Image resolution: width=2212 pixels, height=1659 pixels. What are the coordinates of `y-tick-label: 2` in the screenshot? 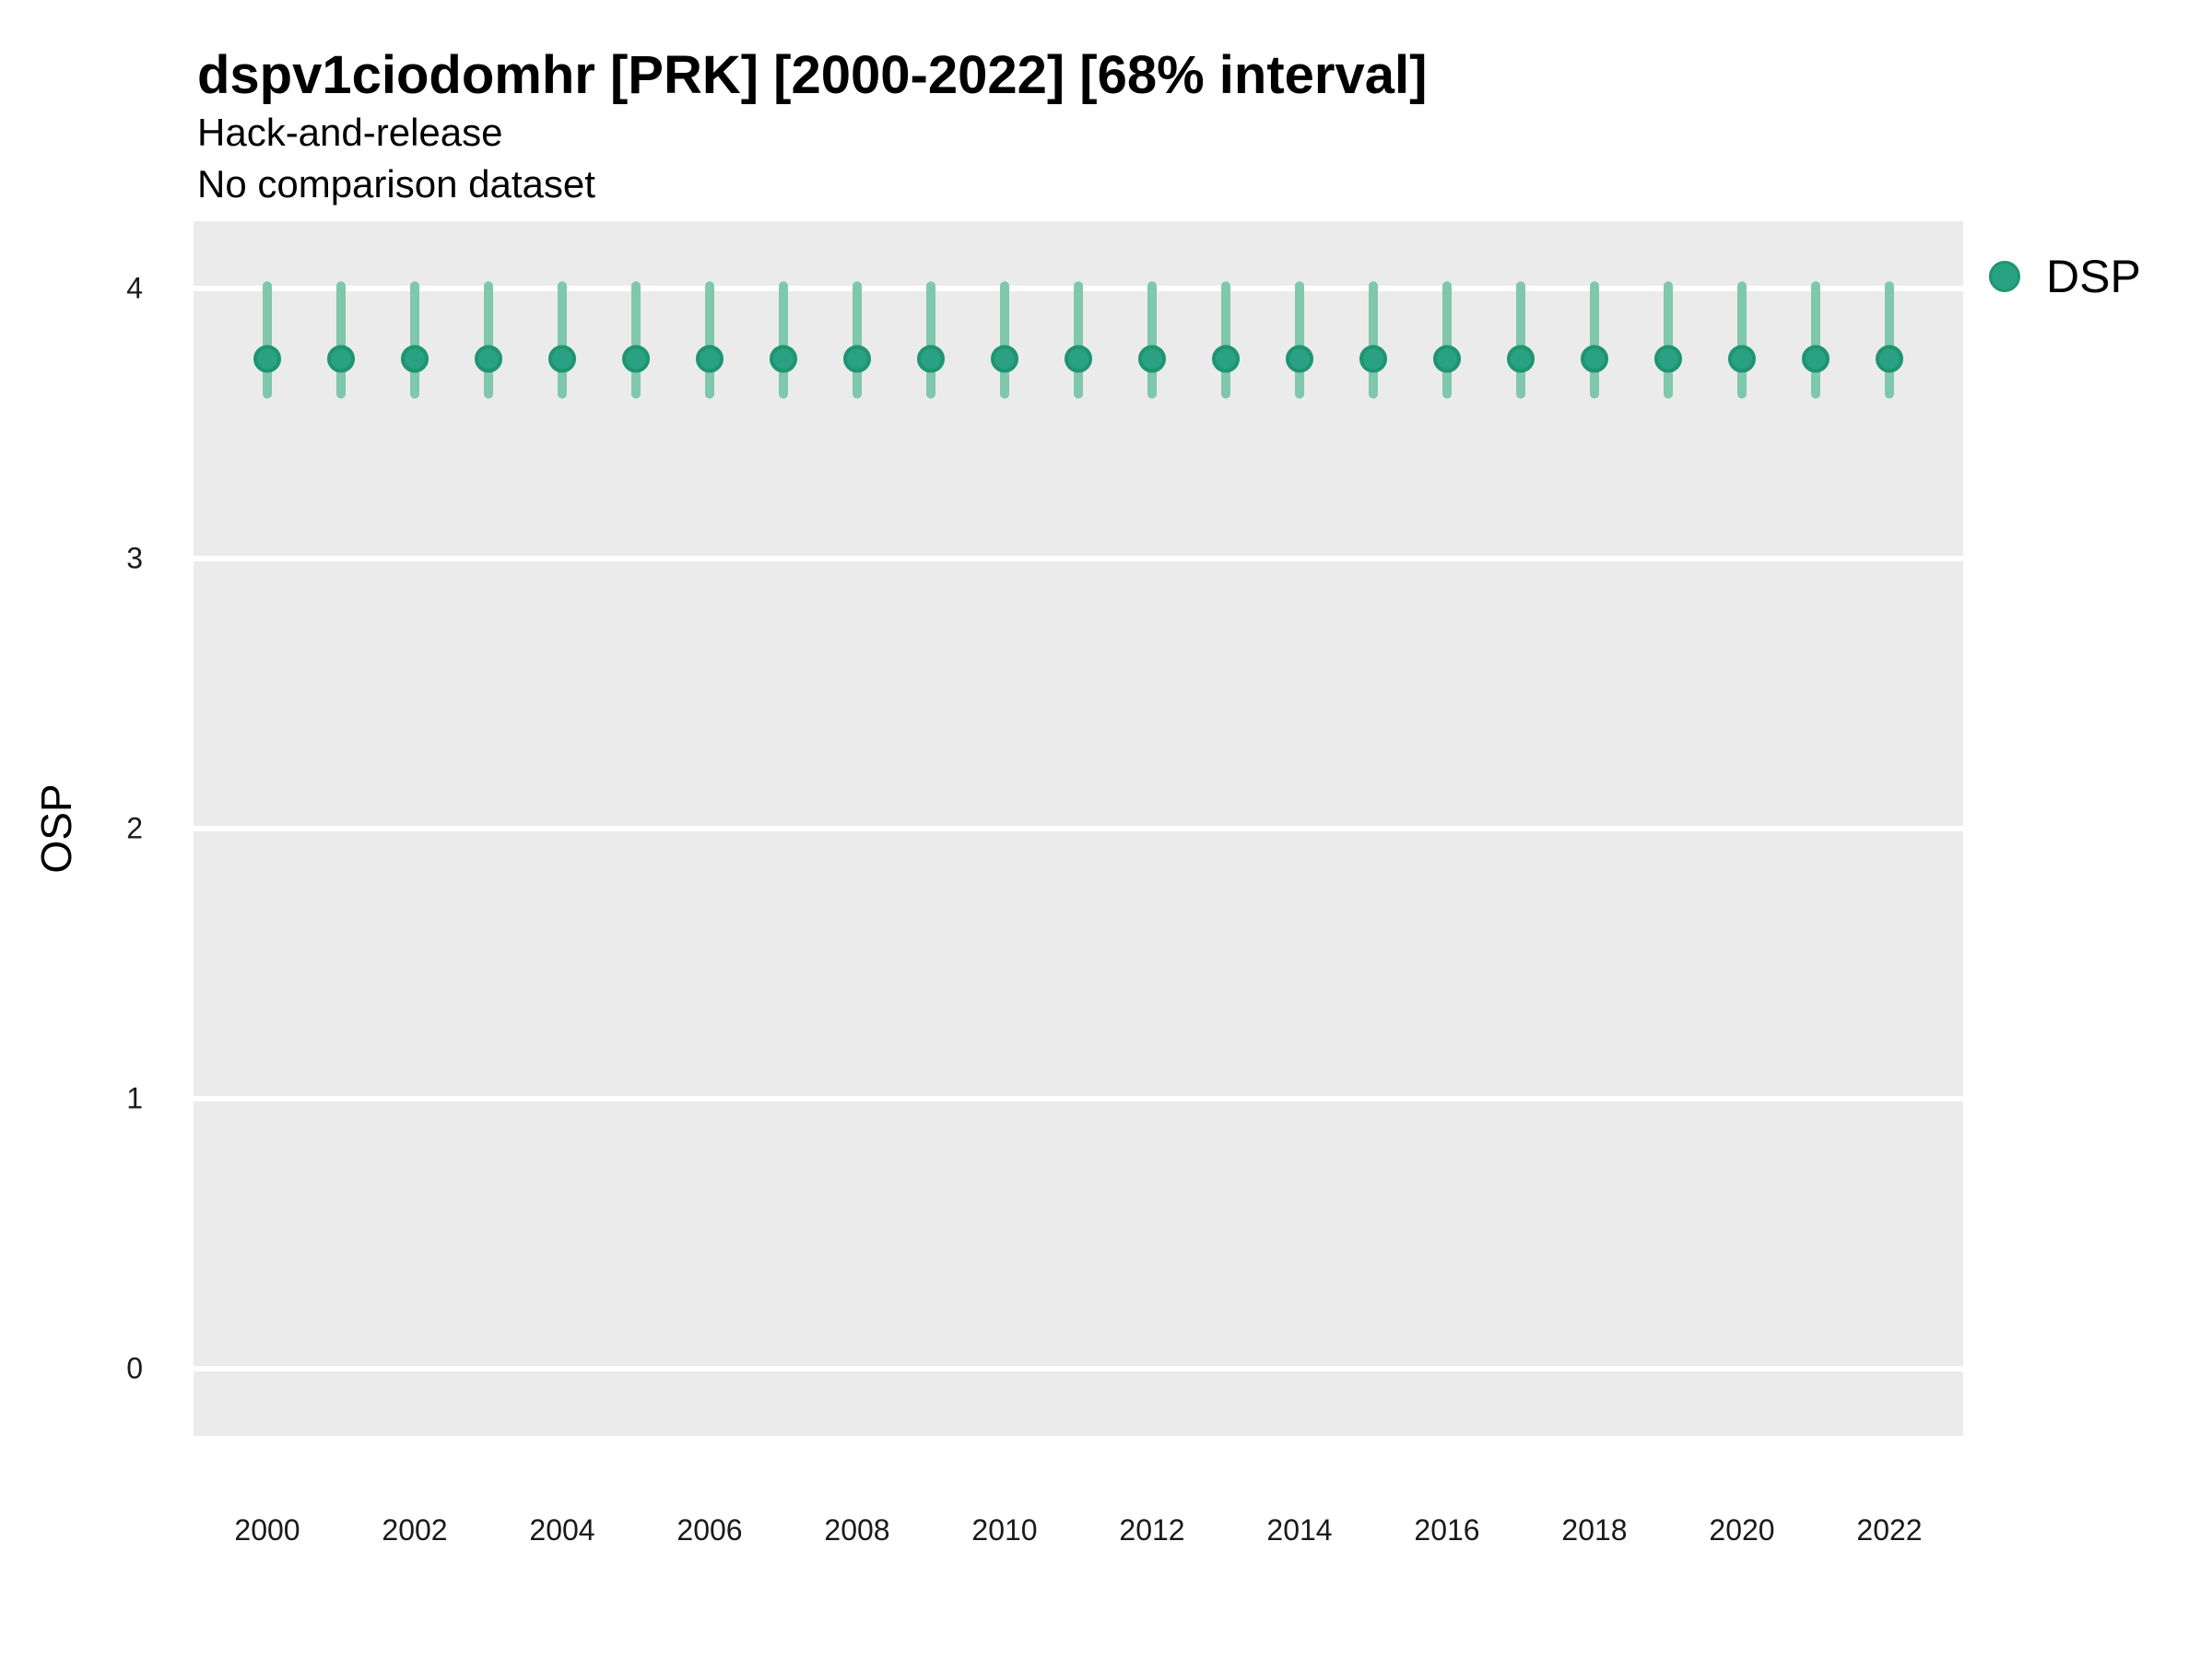 It's located at (134, 828).